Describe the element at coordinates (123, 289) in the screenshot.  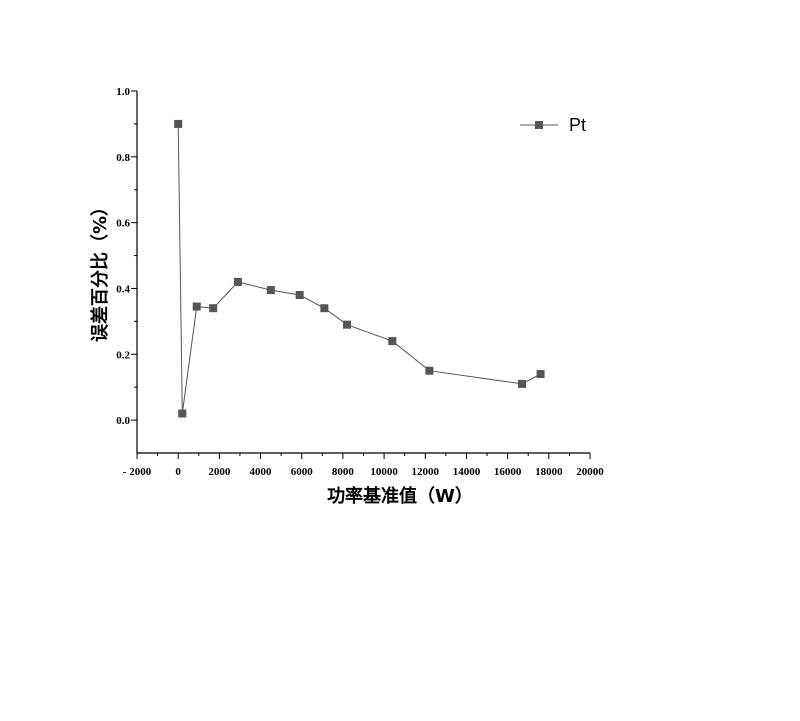
I see `y-tick-label: 0.4` at that location.